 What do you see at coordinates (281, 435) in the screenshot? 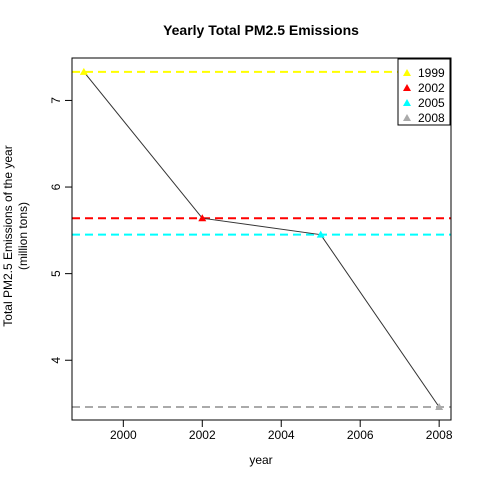
I see `x-tick-label-2004: 2004` at bounding box center [281, 435].